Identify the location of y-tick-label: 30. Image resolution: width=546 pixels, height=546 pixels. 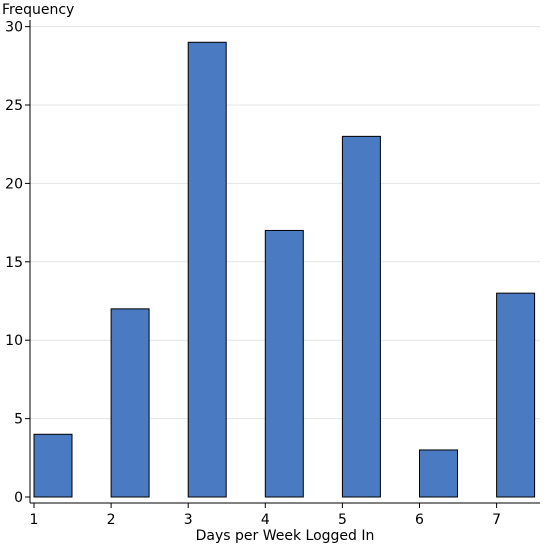
(14, 28).